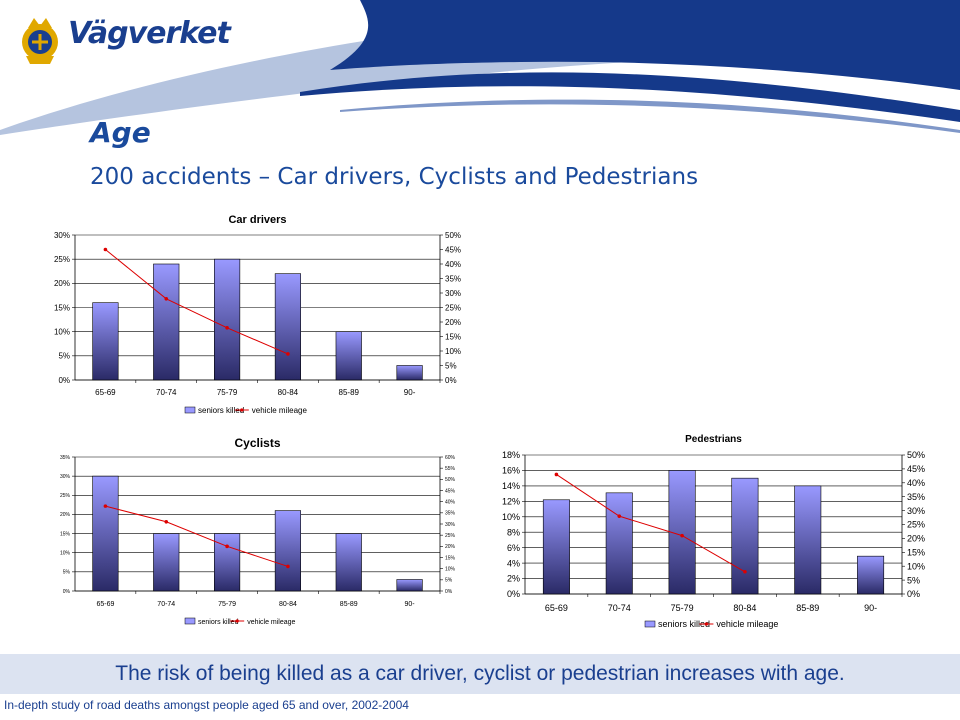 The height and width of the screenshot is (720, 960). What do you see at coordinates (149, 33) in the screenshot?
I see `brand-logo-text: Vägverket` at bounding box center [149, 33].